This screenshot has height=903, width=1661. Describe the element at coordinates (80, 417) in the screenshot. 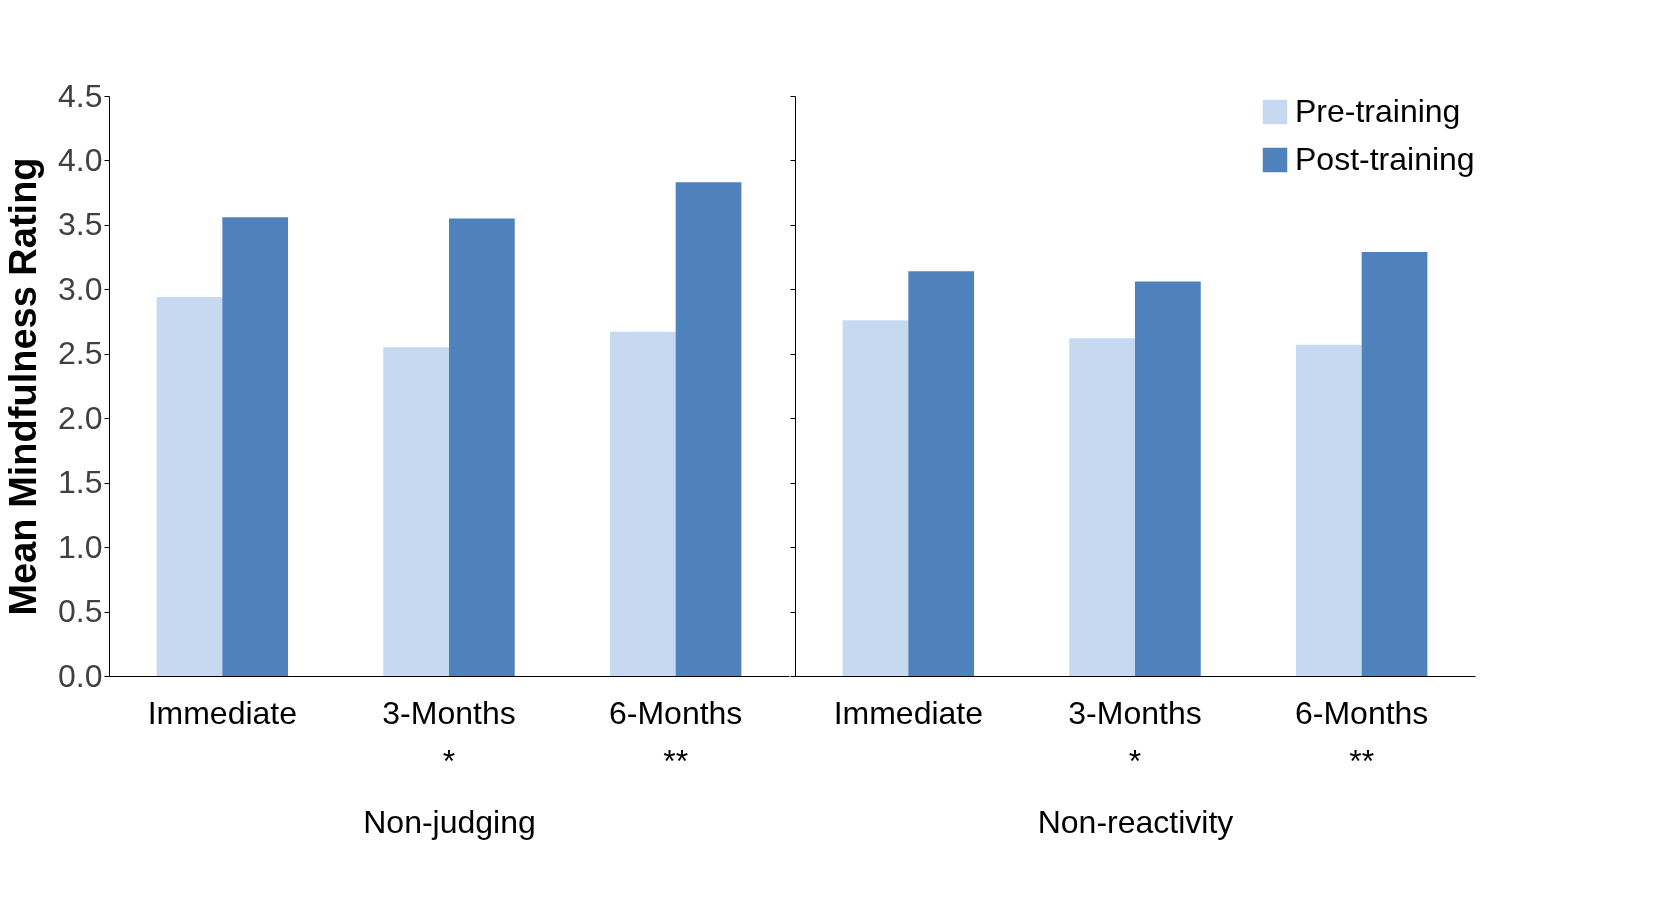

I see `y-tick-label: 2.0` at that location.